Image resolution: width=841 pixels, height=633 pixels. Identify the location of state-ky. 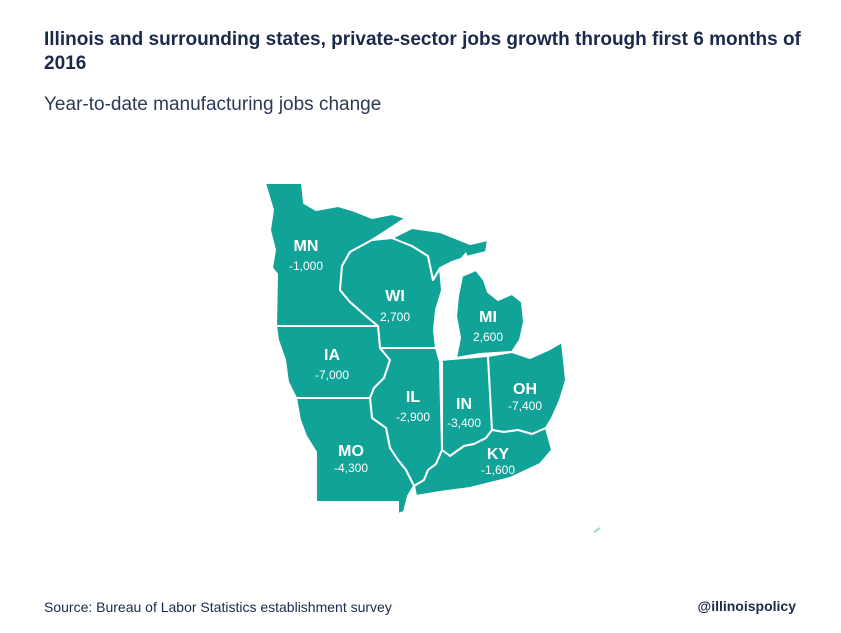
(483, 462).